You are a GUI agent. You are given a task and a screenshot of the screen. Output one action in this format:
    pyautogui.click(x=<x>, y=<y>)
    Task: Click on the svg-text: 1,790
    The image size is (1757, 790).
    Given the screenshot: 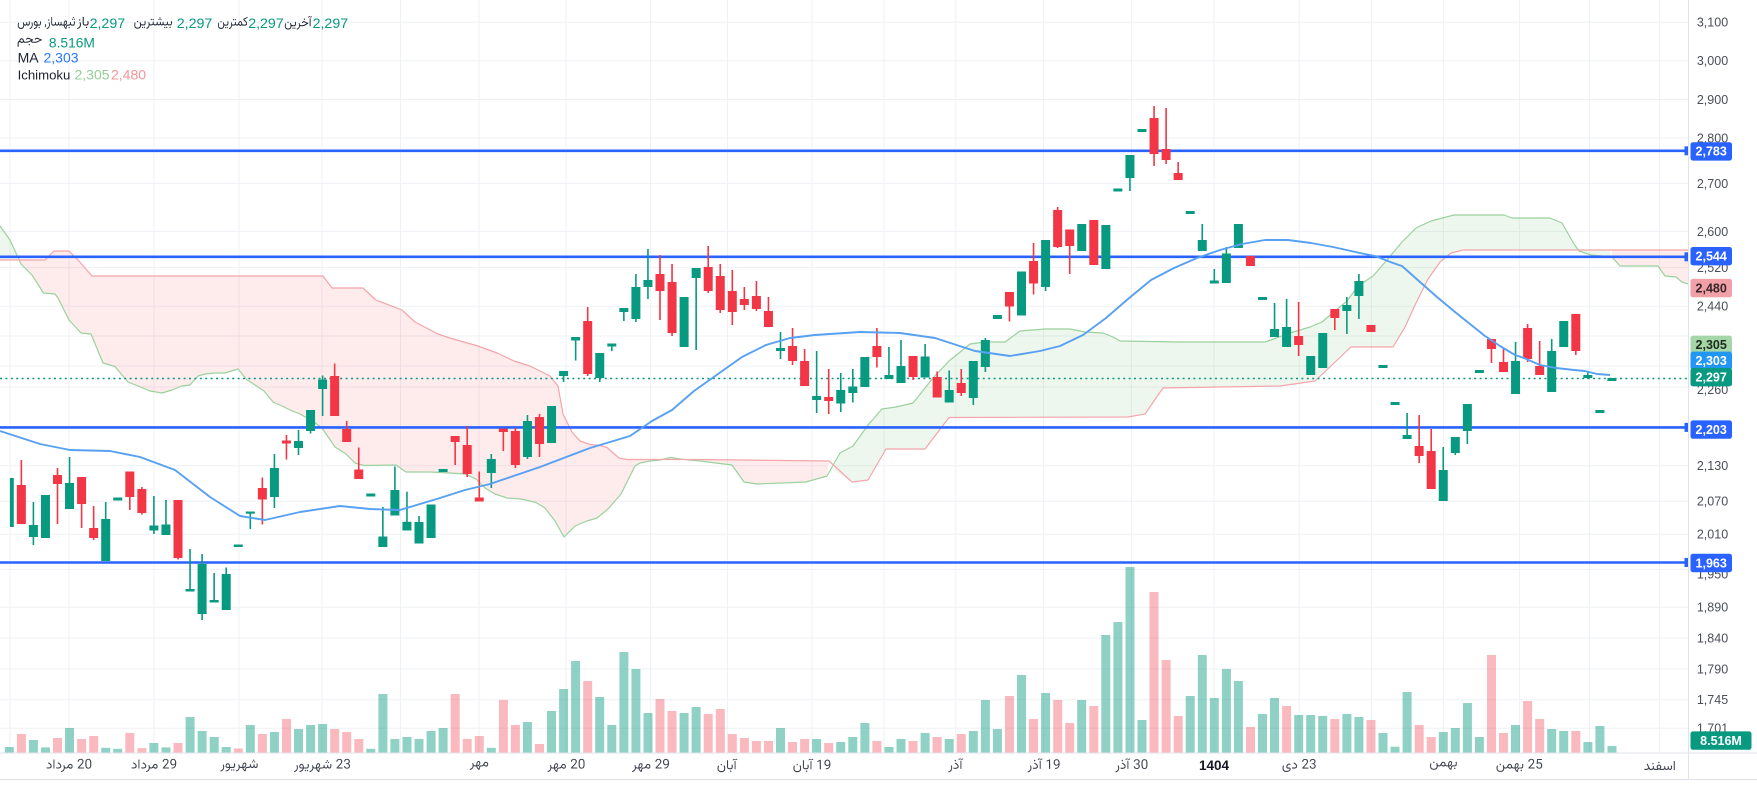 What is the action you would take?
    pyautogui.click(x=1712, y=669)
    